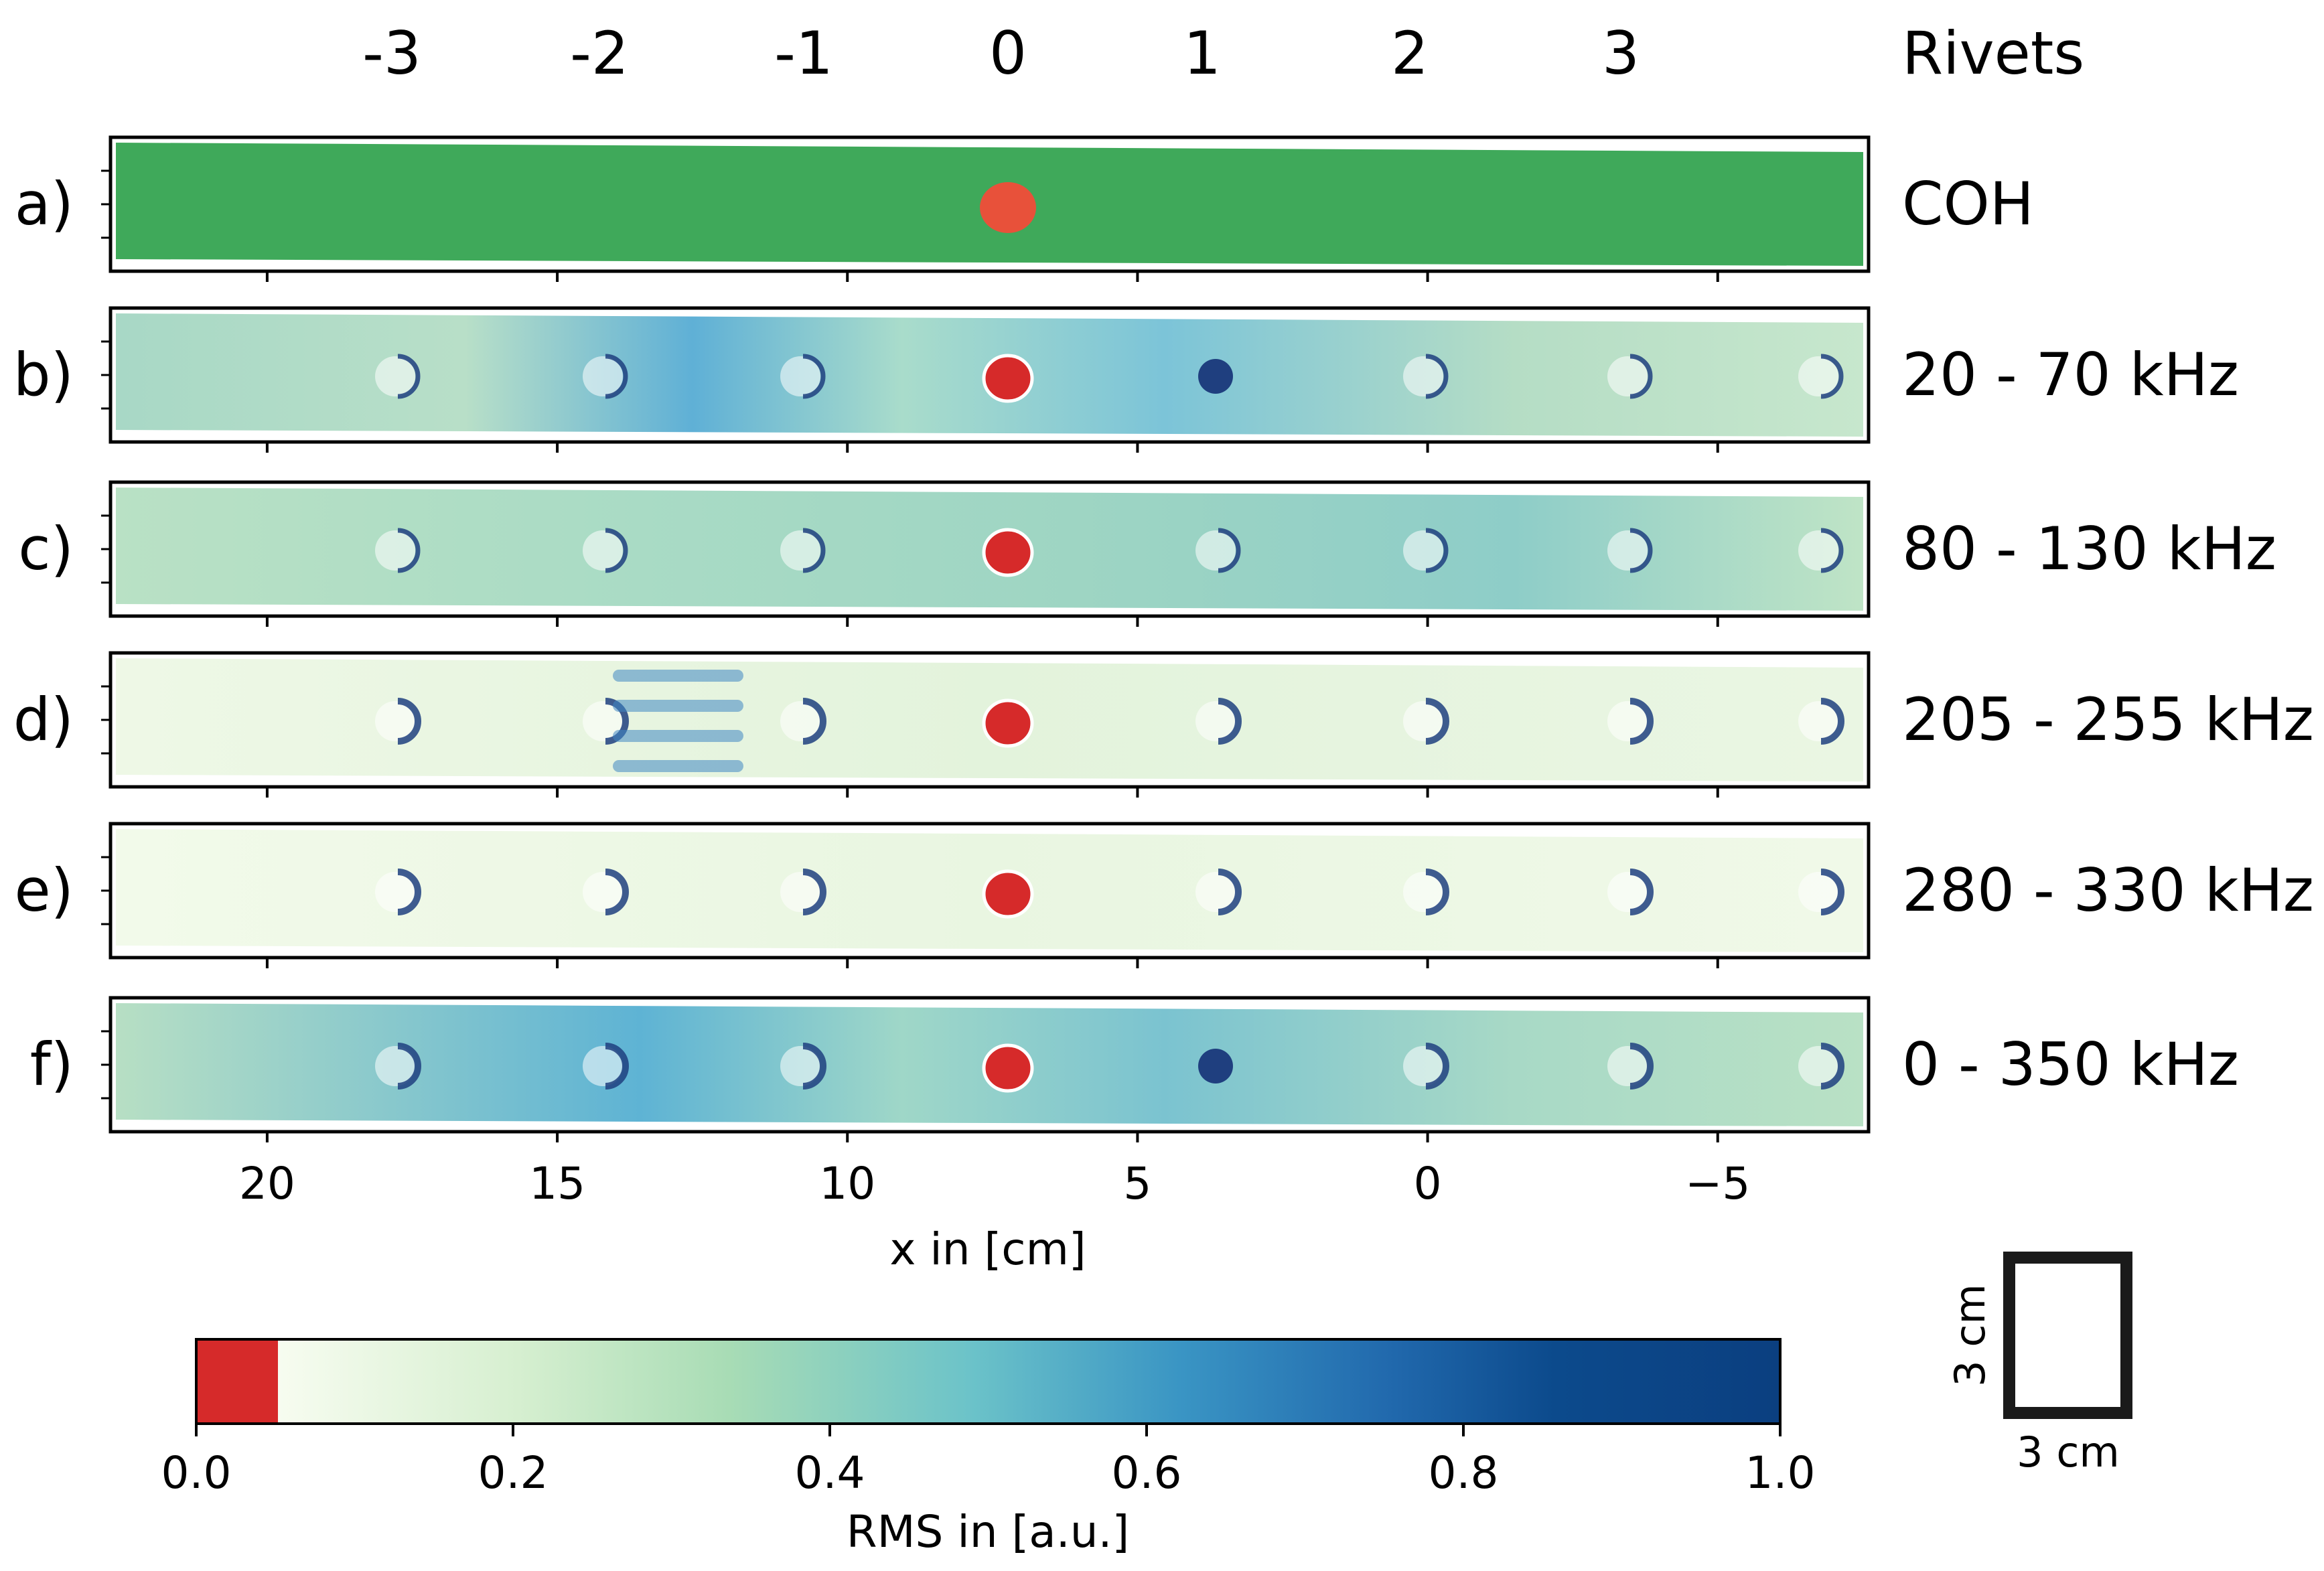 The height and width of the screenshot is (1571, 2324). What do you see at coordinates (1428, 1183) in the screenshot?
I see `x-tick-label: 0` at bounding box center [1428, 1183].